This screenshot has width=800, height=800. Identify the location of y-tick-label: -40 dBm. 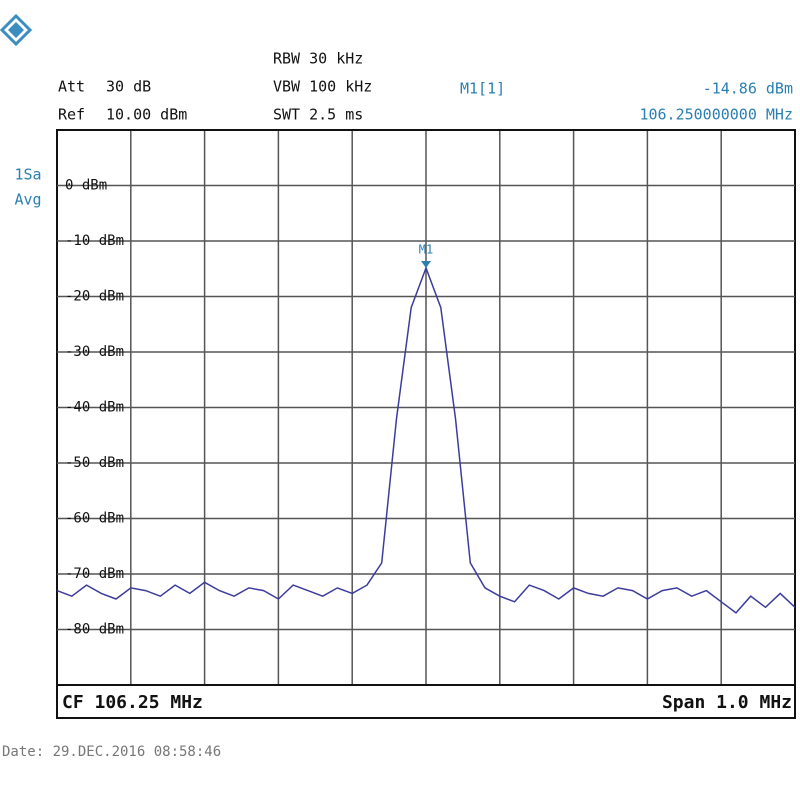
(94, 408).